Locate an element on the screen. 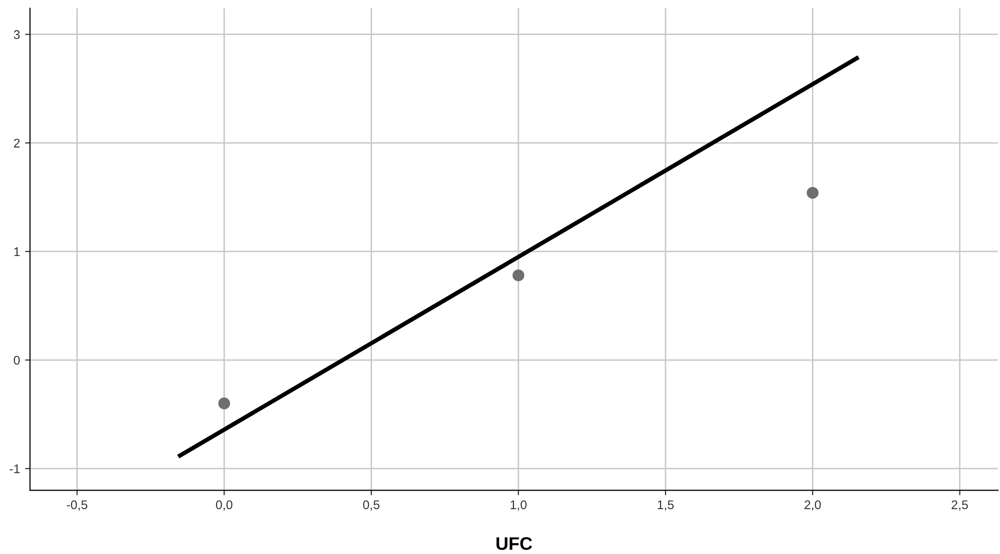 Image resolution: width=1000 pixels, height=554 pixels. x-tick-label: 2,5 is located at coordinates (960, 505).